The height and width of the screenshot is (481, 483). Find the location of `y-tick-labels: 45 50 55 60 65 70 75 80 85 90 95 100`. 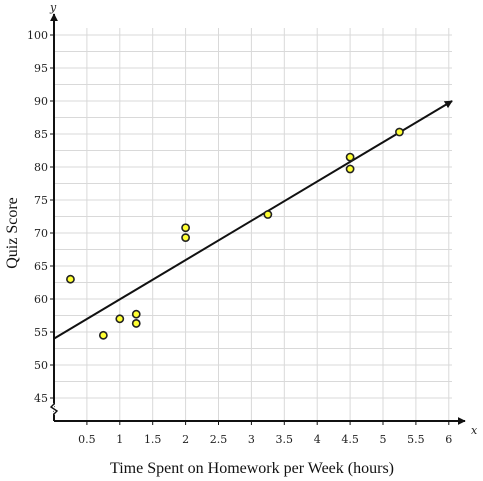

y-tick-labels: 45 50 55 60 65 70 75 80 85 90 95 100 is located at coordinates (40, 217).